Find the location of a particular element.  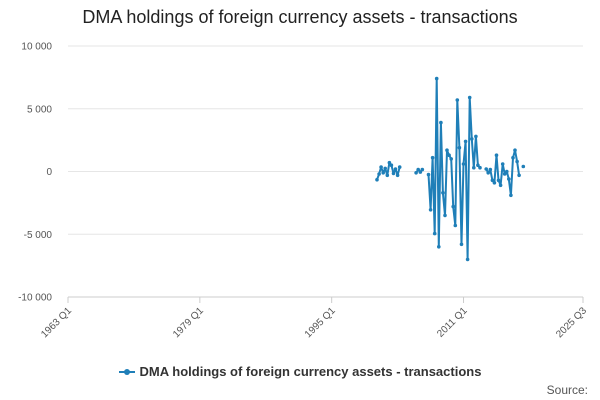

x-tick-label: 1995 Q1 is located at coordinates (320, 322).